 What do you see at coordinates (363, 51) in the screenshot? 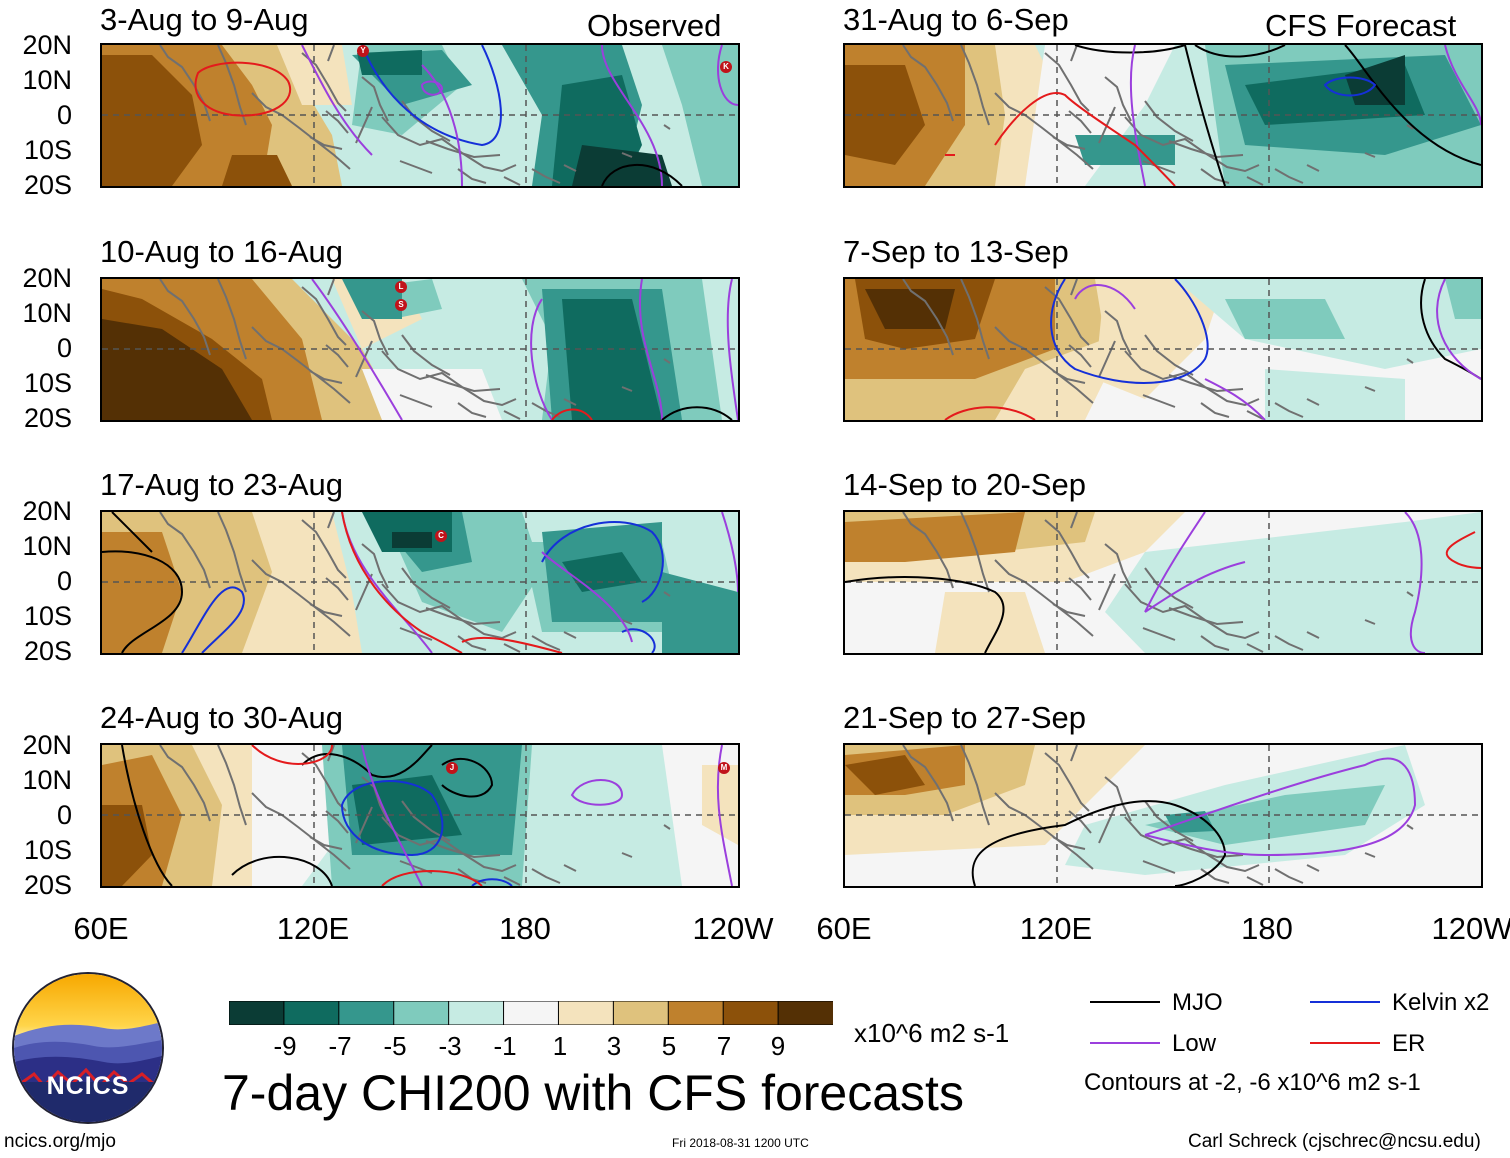
I see `storm-marker: Y` at bounding box center [363, 51].